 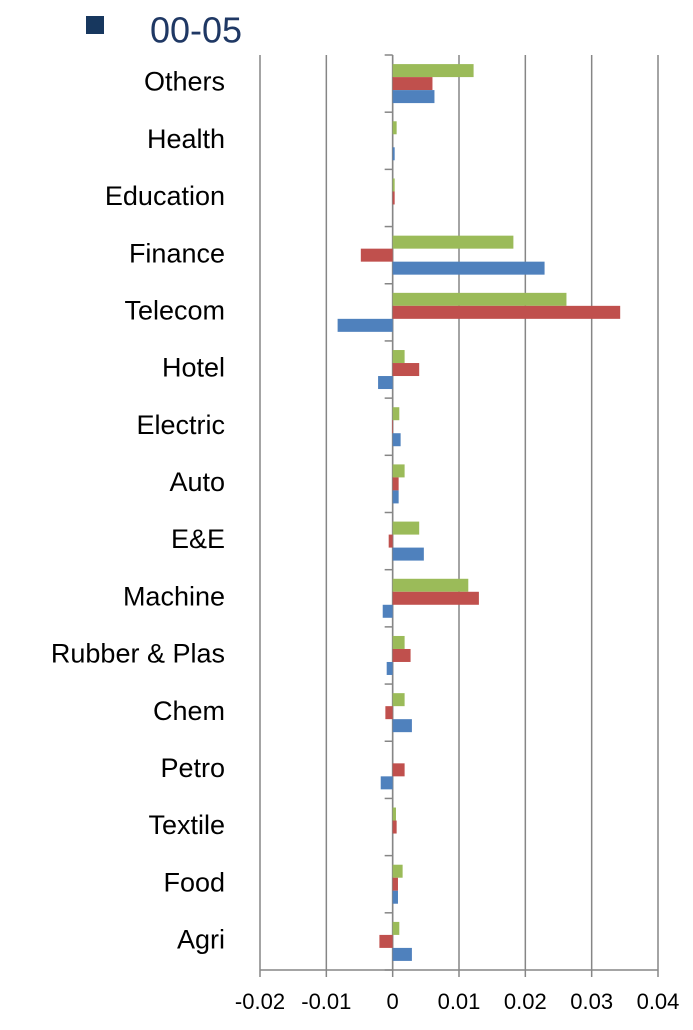 What do you see at coordinates (174, 310) in the screenshot?
I see `y-tick-label: Telecom` at bounding box center [174, 310].